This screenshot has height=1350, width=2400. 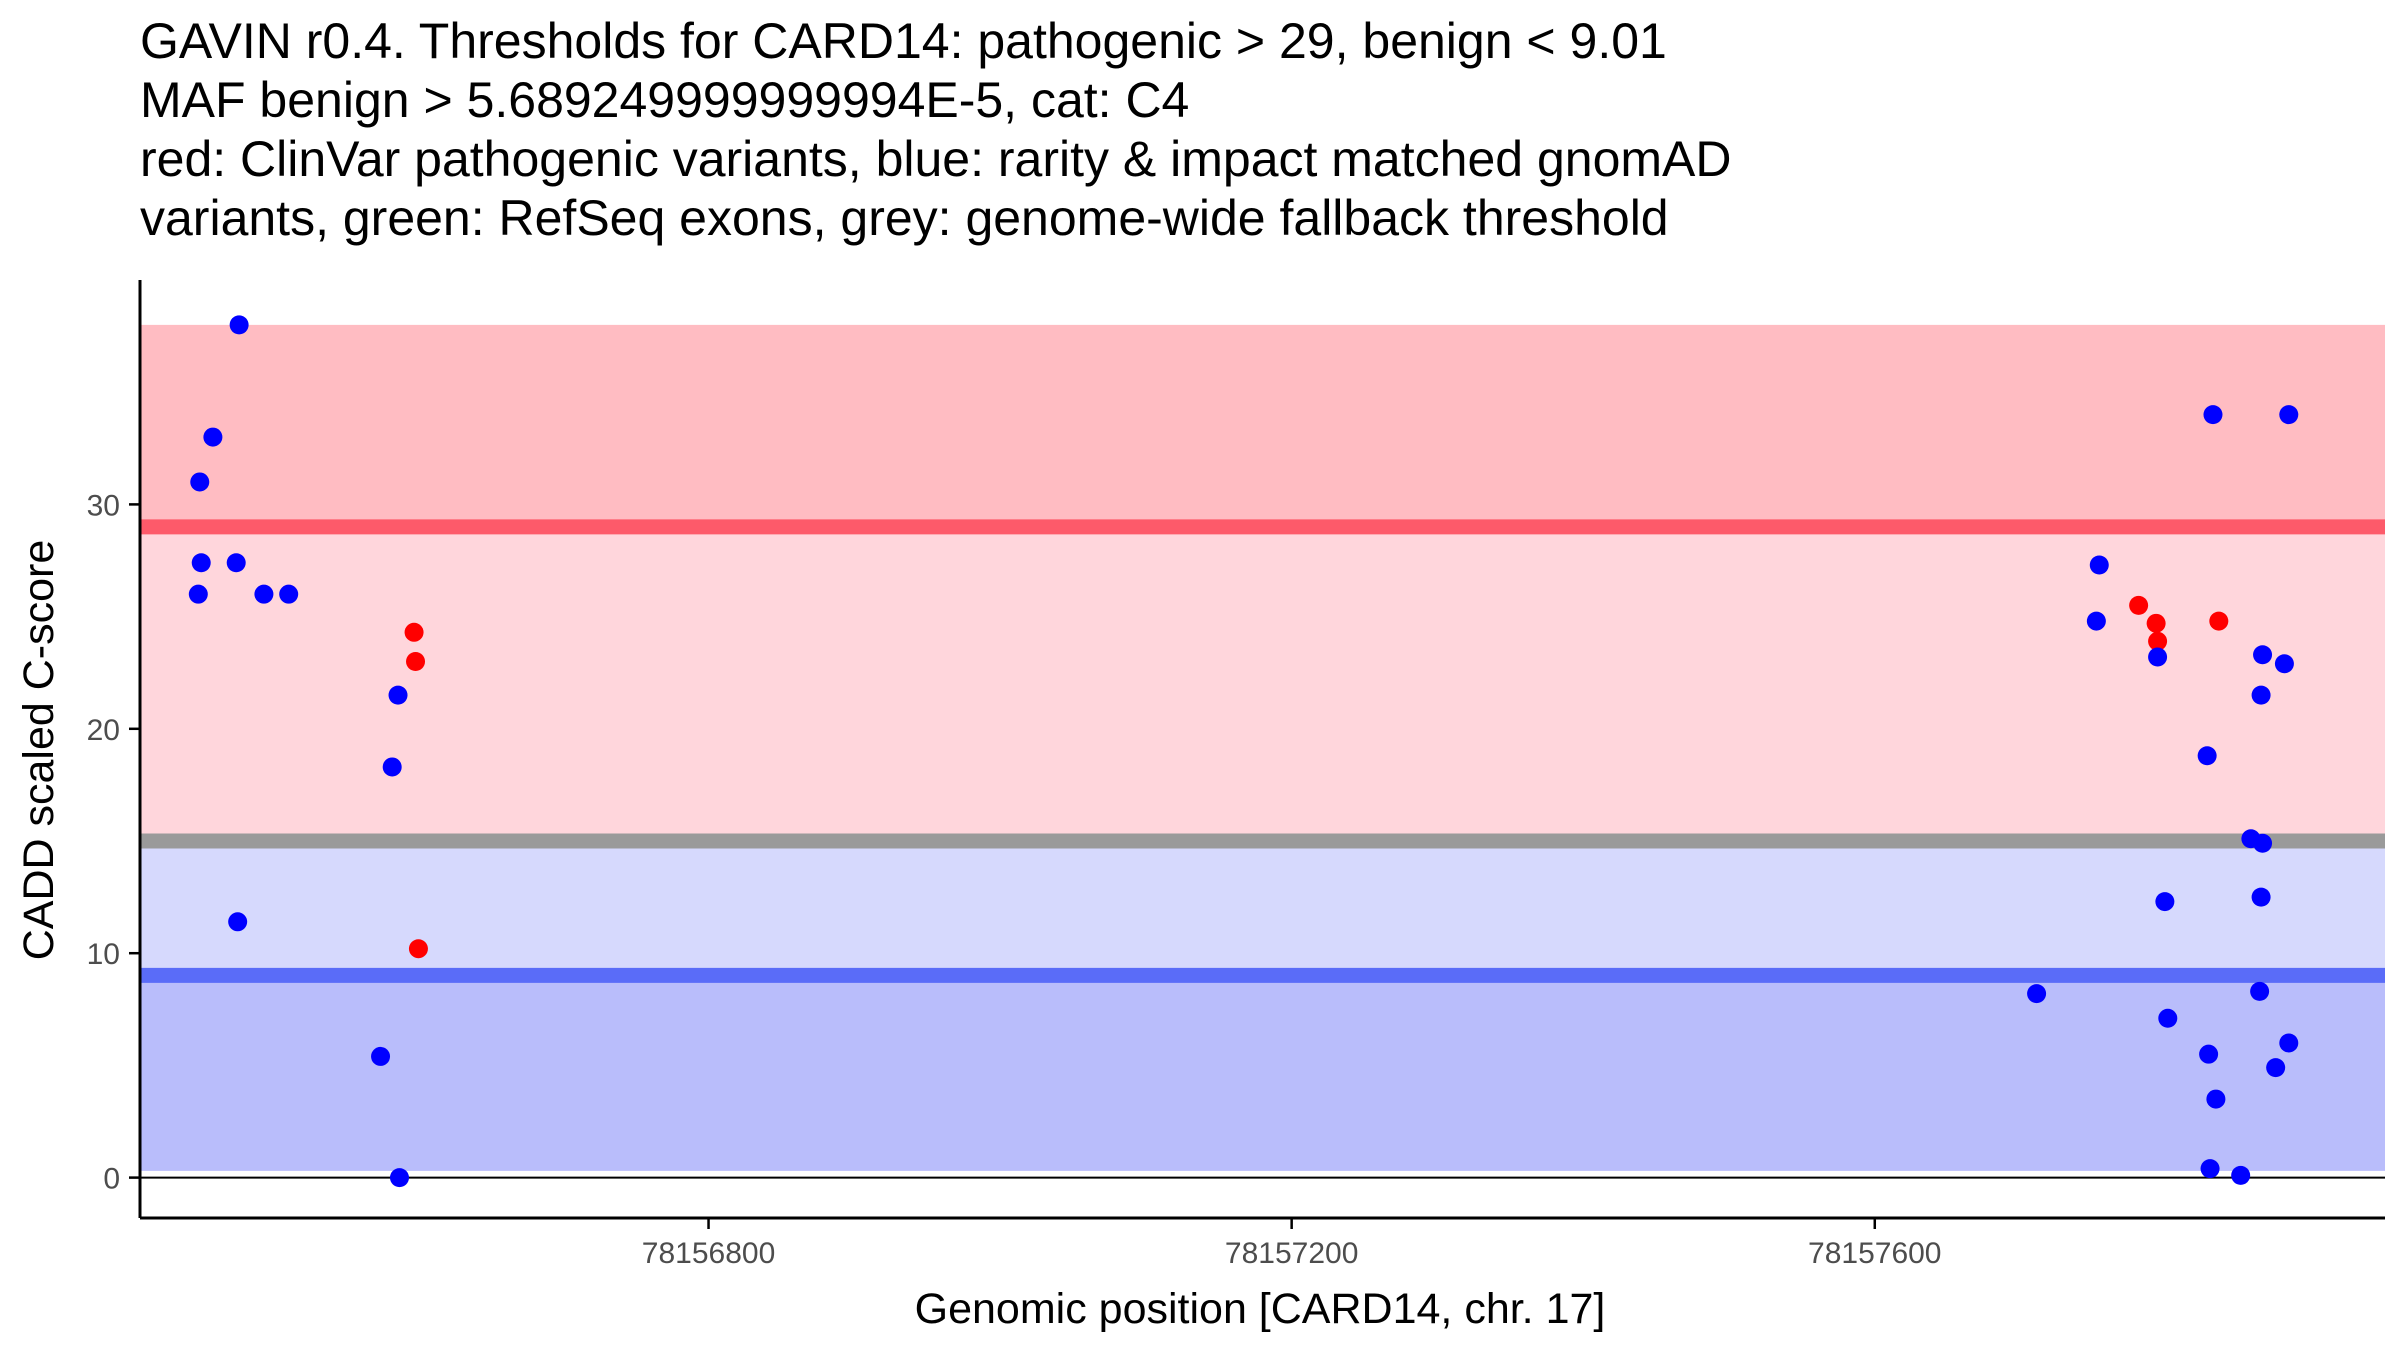 I want to click on y-tick-label-3: 30, so click(x=103, y=505).